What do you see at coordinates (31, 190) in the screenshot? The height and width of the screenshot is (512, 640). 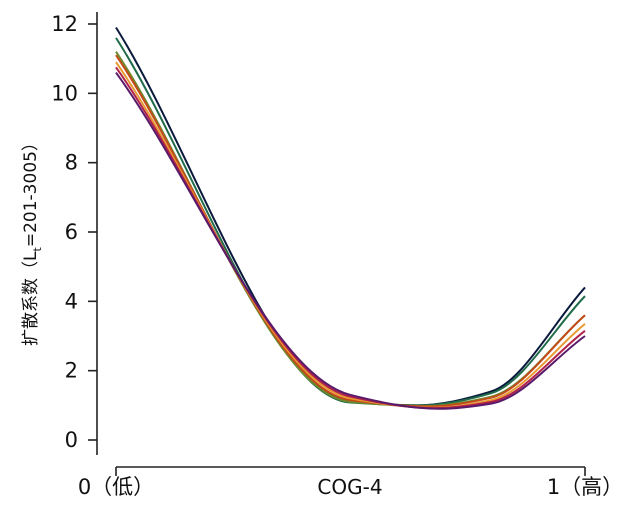 I see `y-axis-label-suffix: =201-3005）` at bounding box center [31, 190].